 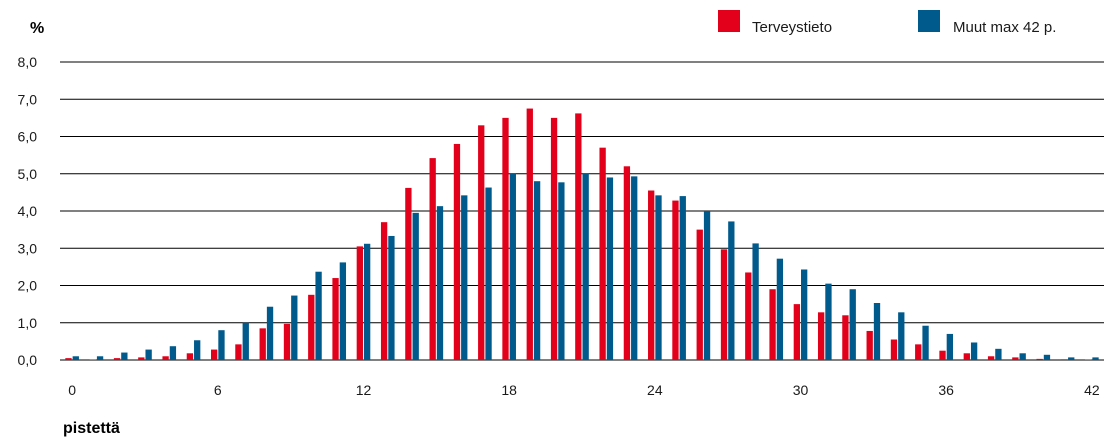 I want to click on x-tick-label: 24, so click(x=655, y=390).